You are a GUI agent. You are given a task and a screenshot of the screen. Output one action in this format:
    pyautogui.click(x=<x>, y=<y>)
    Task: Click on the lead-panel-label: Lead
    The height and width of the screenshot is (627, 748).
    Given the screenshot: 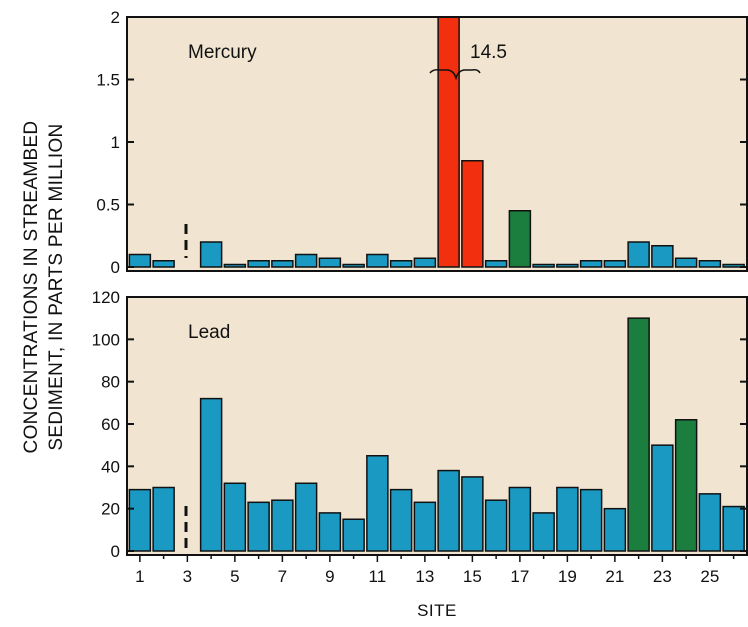 What is the action you would take?
    pyautogui.click(x=209, y=332)
    